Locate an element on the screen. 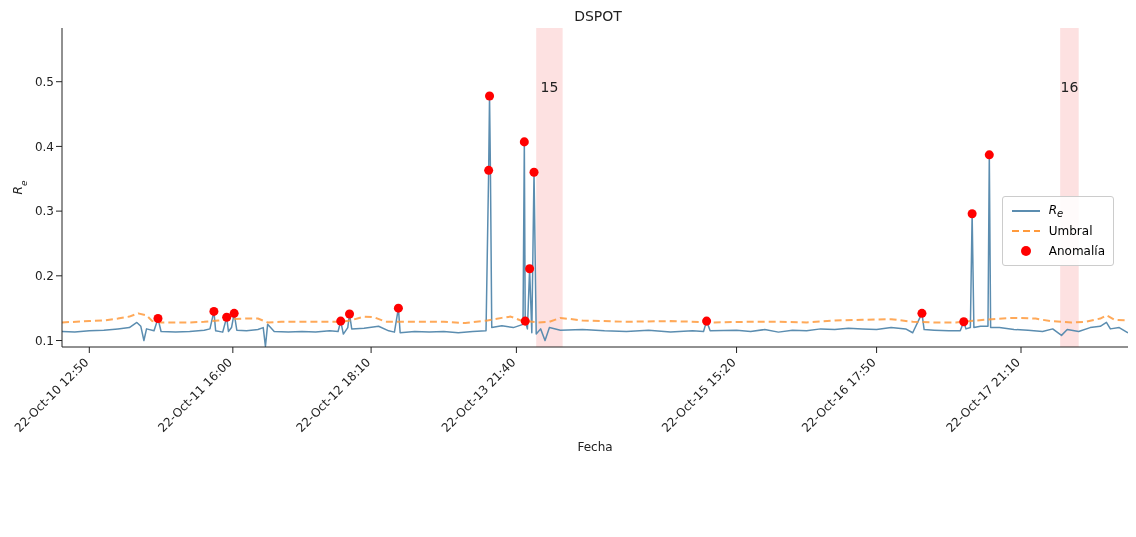  legend-label: R$_{e}$ is located at coordinates (1056, 211).